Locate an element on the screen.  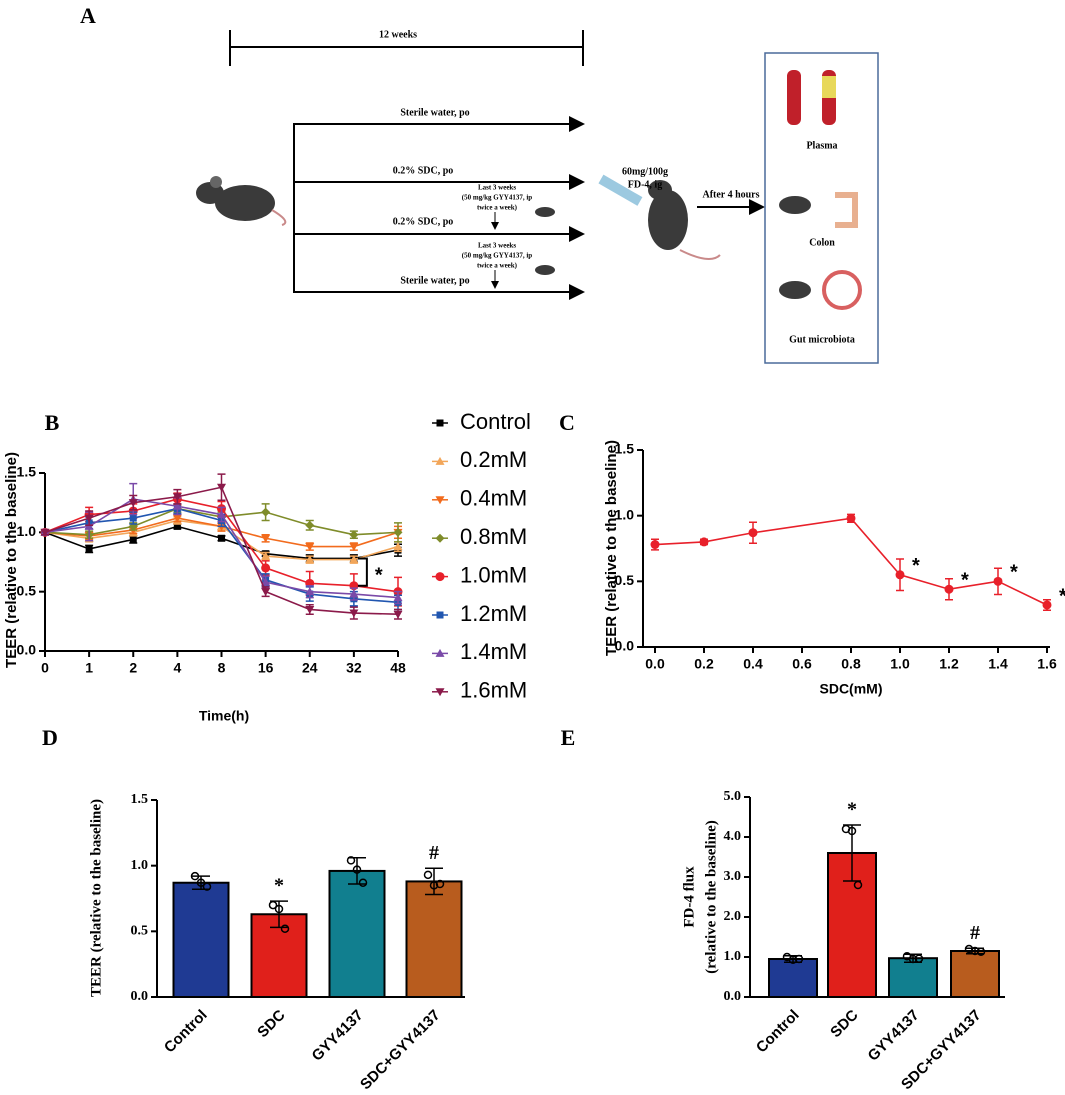
x-tick-label: 2 is located at coordinates (133, 668).